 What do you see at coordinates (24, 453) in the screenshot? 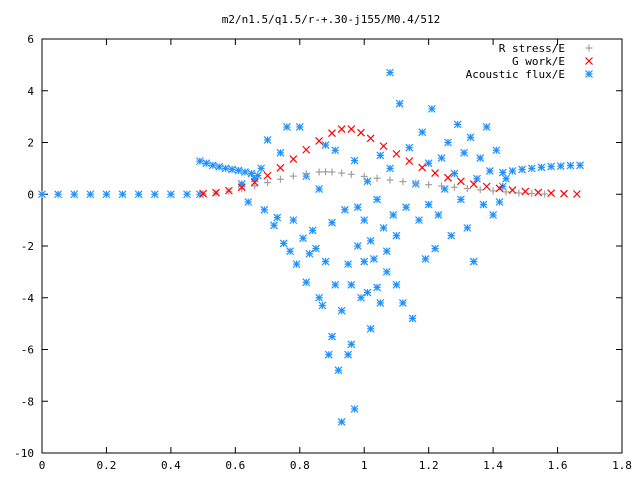
I see `y-tick-label: -10` at bounding box center [24, 453].